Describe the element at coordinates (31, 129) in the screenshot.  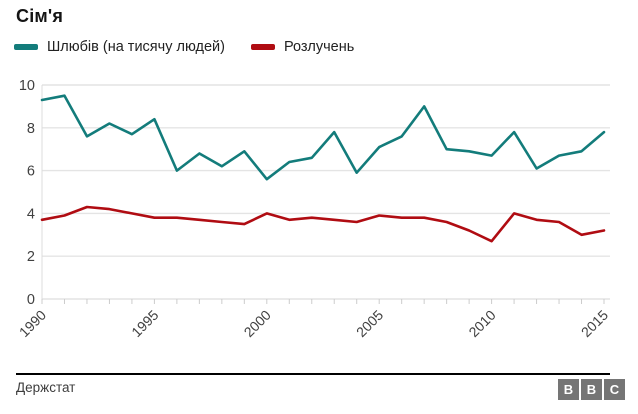
I see `svg-text: 8` at that location.